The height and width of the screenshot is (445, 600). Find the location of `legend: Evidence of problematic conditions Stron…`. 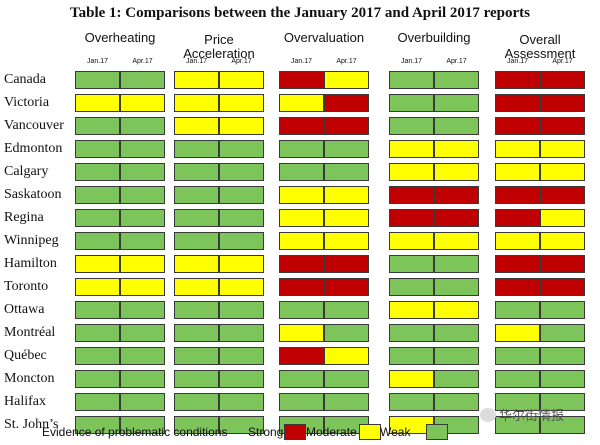

legend: Evidence of problematic conditions Stron… is located at coordinates (300, 433).